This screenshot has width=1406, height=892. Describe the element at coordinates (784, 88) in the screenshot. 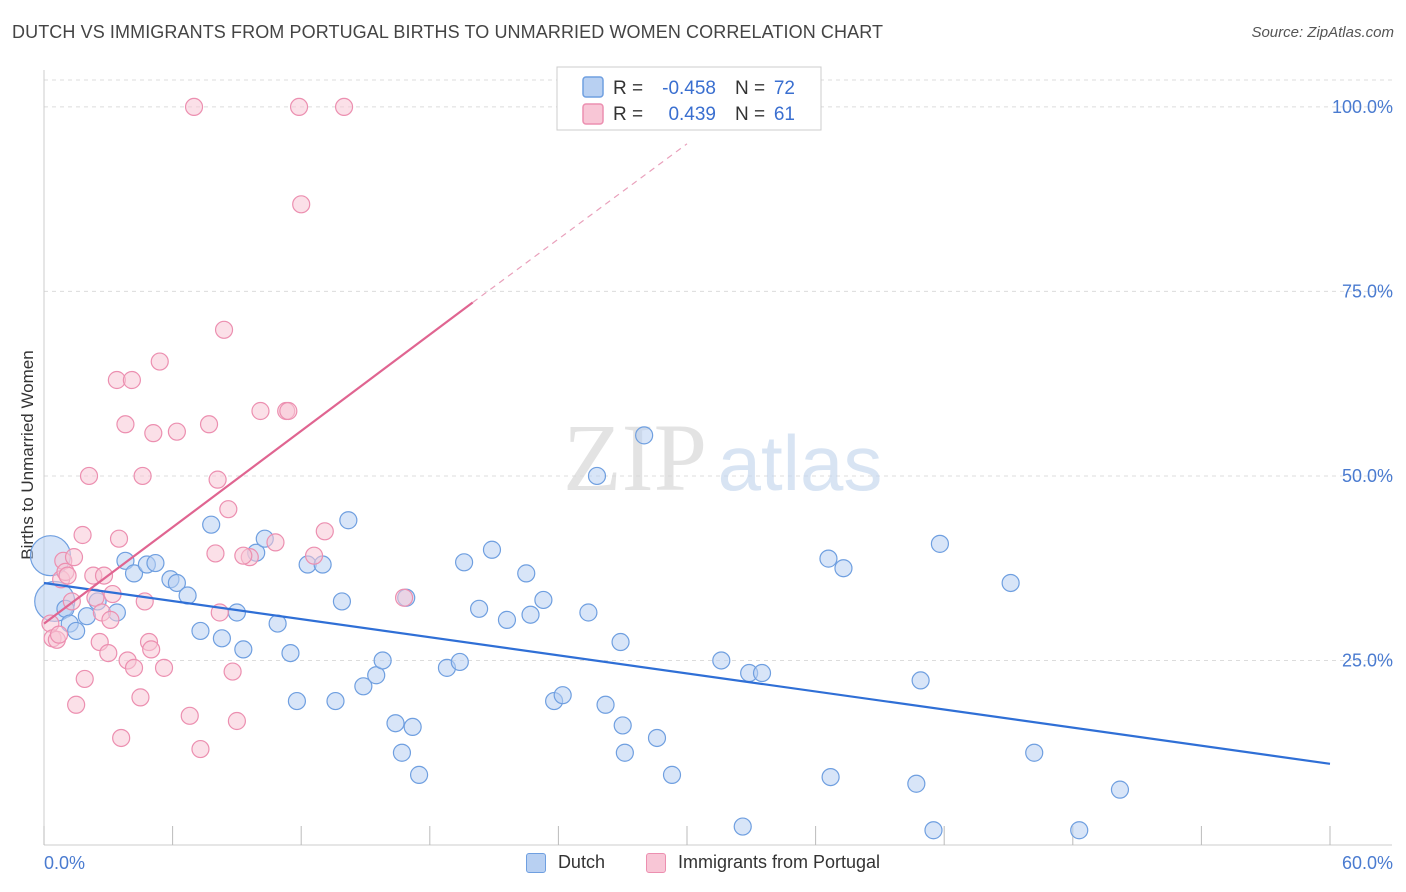

I see `legend-n-value-dutch: 72` at that location.